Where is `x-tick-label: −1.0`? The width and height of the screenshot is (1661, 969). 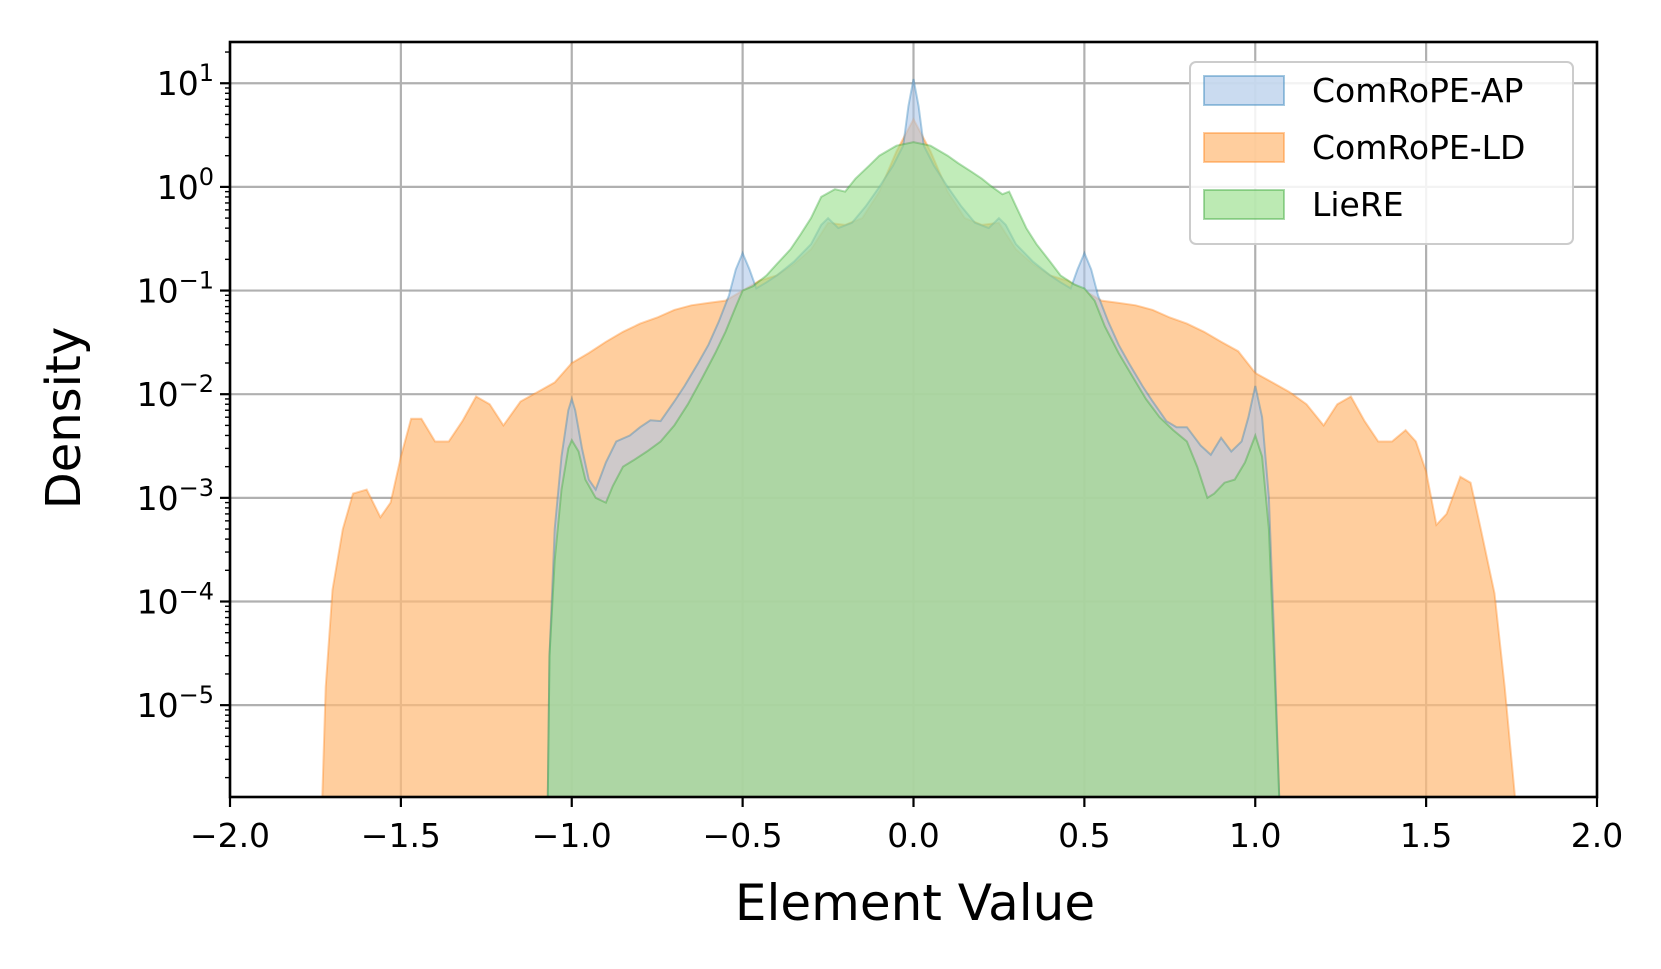 x-tick-label: −1.0 is located at coordinates (572, 835).